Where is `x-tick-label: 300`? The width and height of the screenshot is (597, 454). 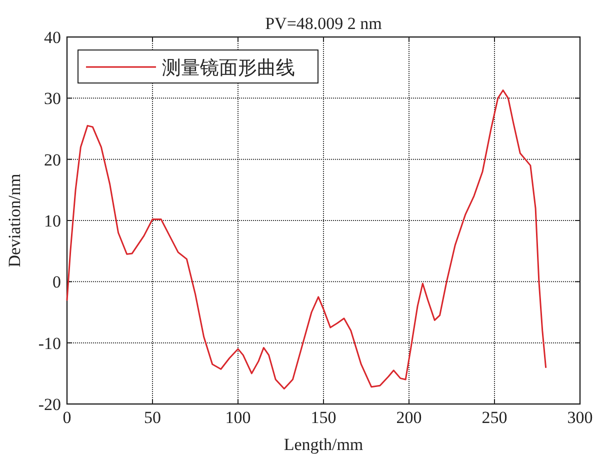
x-tick-label: 300 is located at coordinates (580, 417).